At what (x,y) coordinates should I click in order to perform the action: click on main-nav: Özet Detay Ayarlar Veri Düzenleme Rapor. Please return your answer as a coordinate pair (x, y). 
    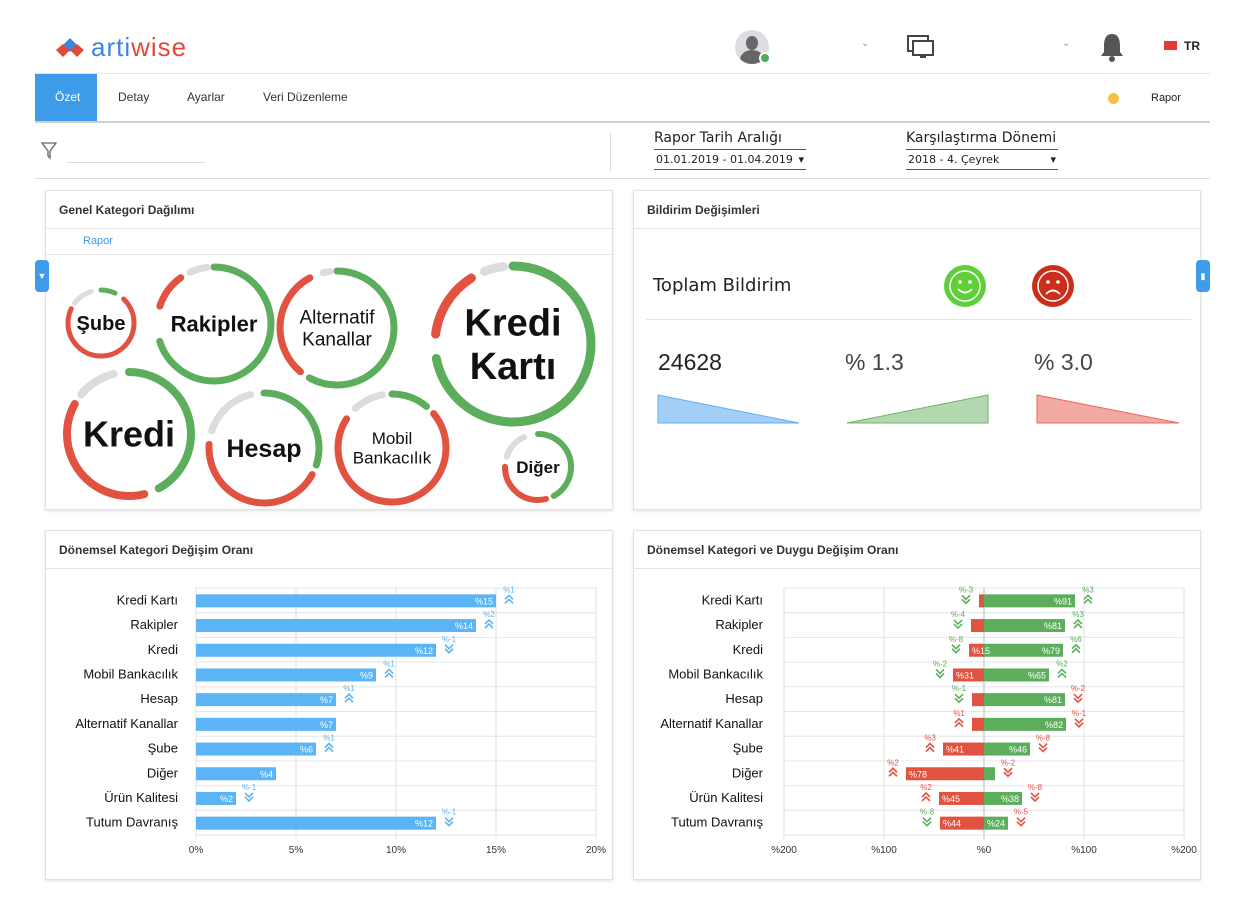
    Looking at the image, I should click on (622, 98).